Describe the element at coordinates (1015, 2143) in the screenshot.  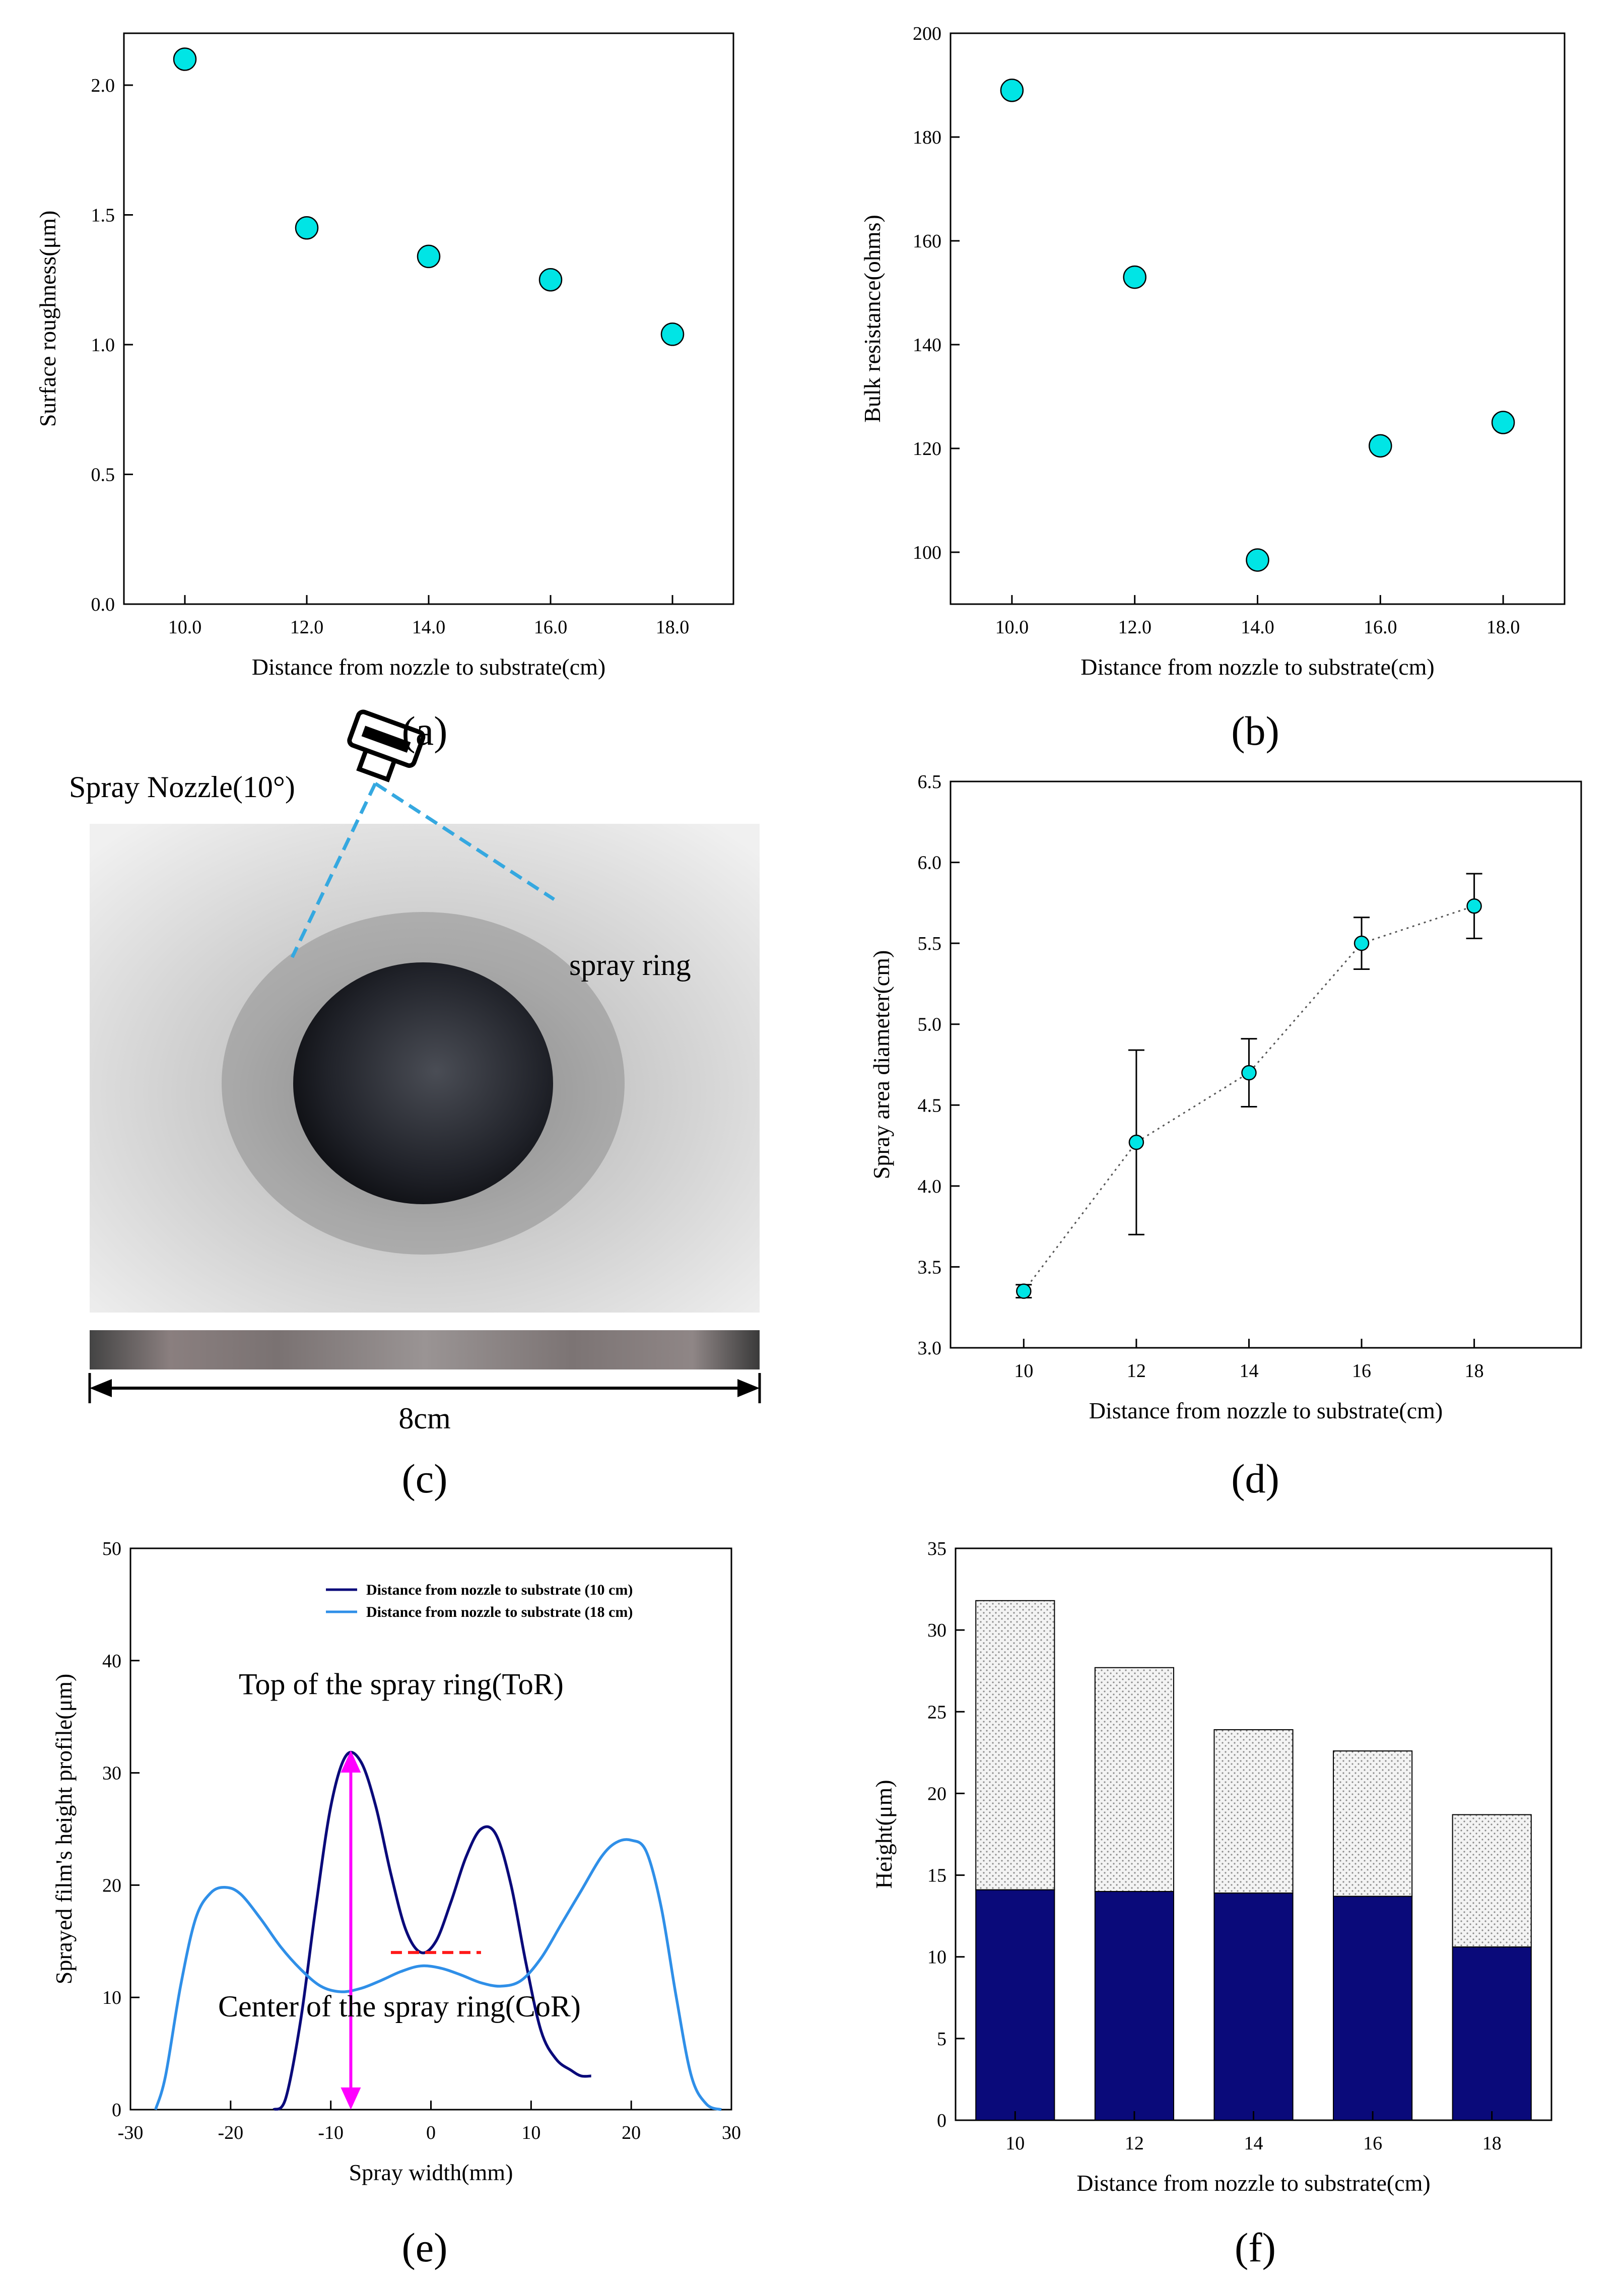
I see `x-tick-label-f: 10` at that location.